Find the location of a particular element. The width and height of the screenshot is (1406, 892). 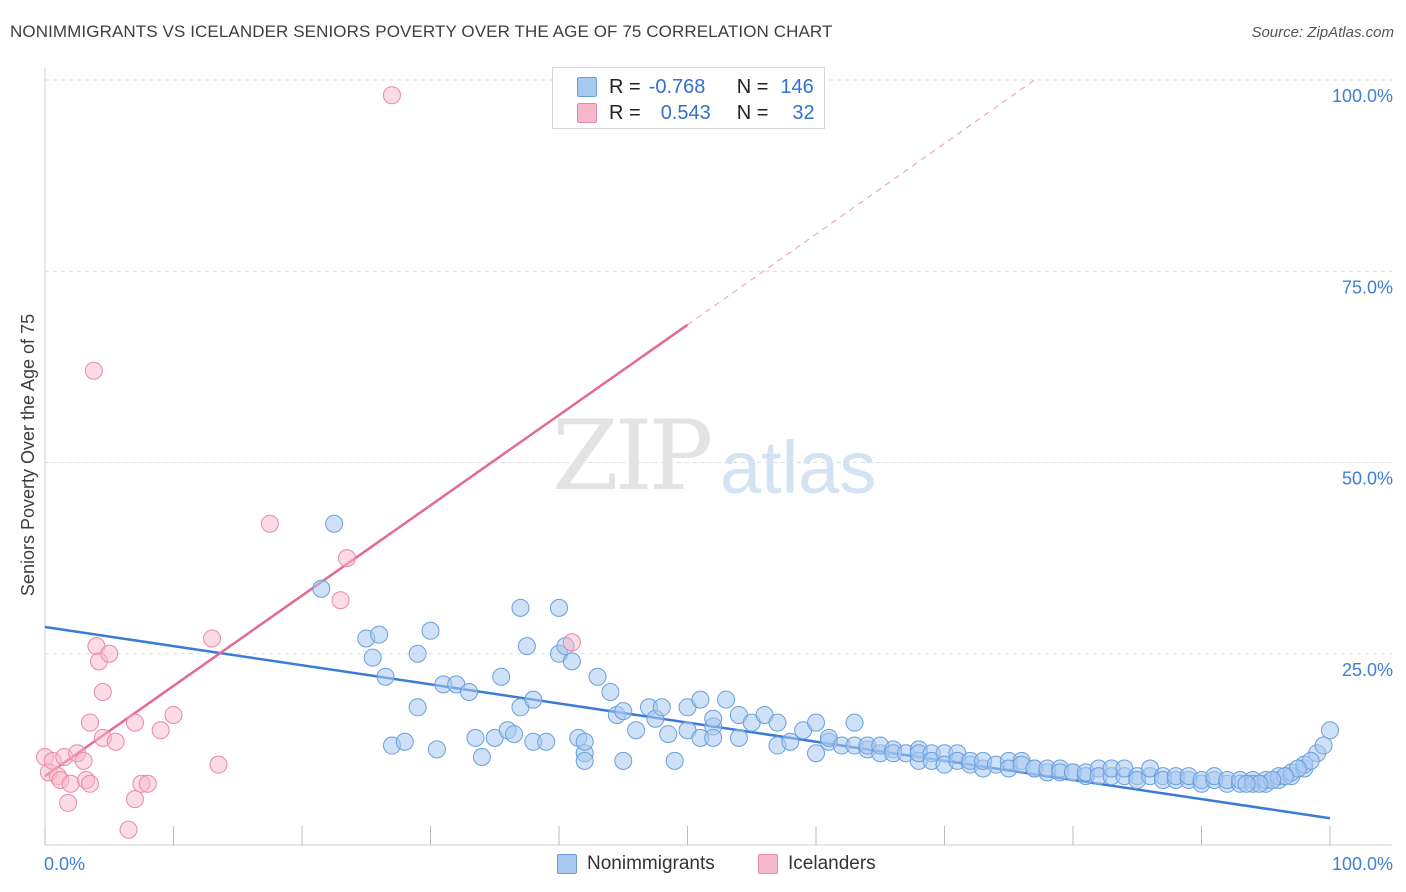

legend-label: Nonimmigrants is located at coordinates (651, 863).